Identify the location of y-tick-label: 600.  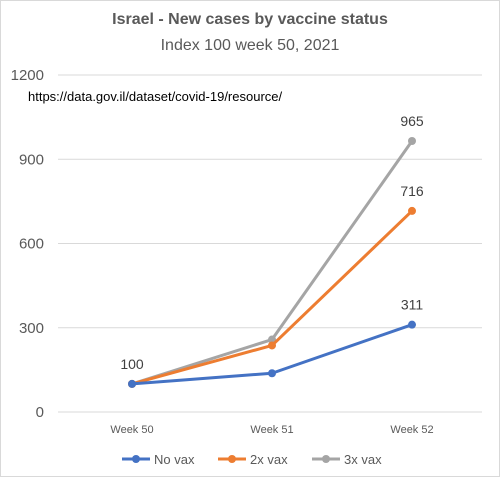
(31, 244).